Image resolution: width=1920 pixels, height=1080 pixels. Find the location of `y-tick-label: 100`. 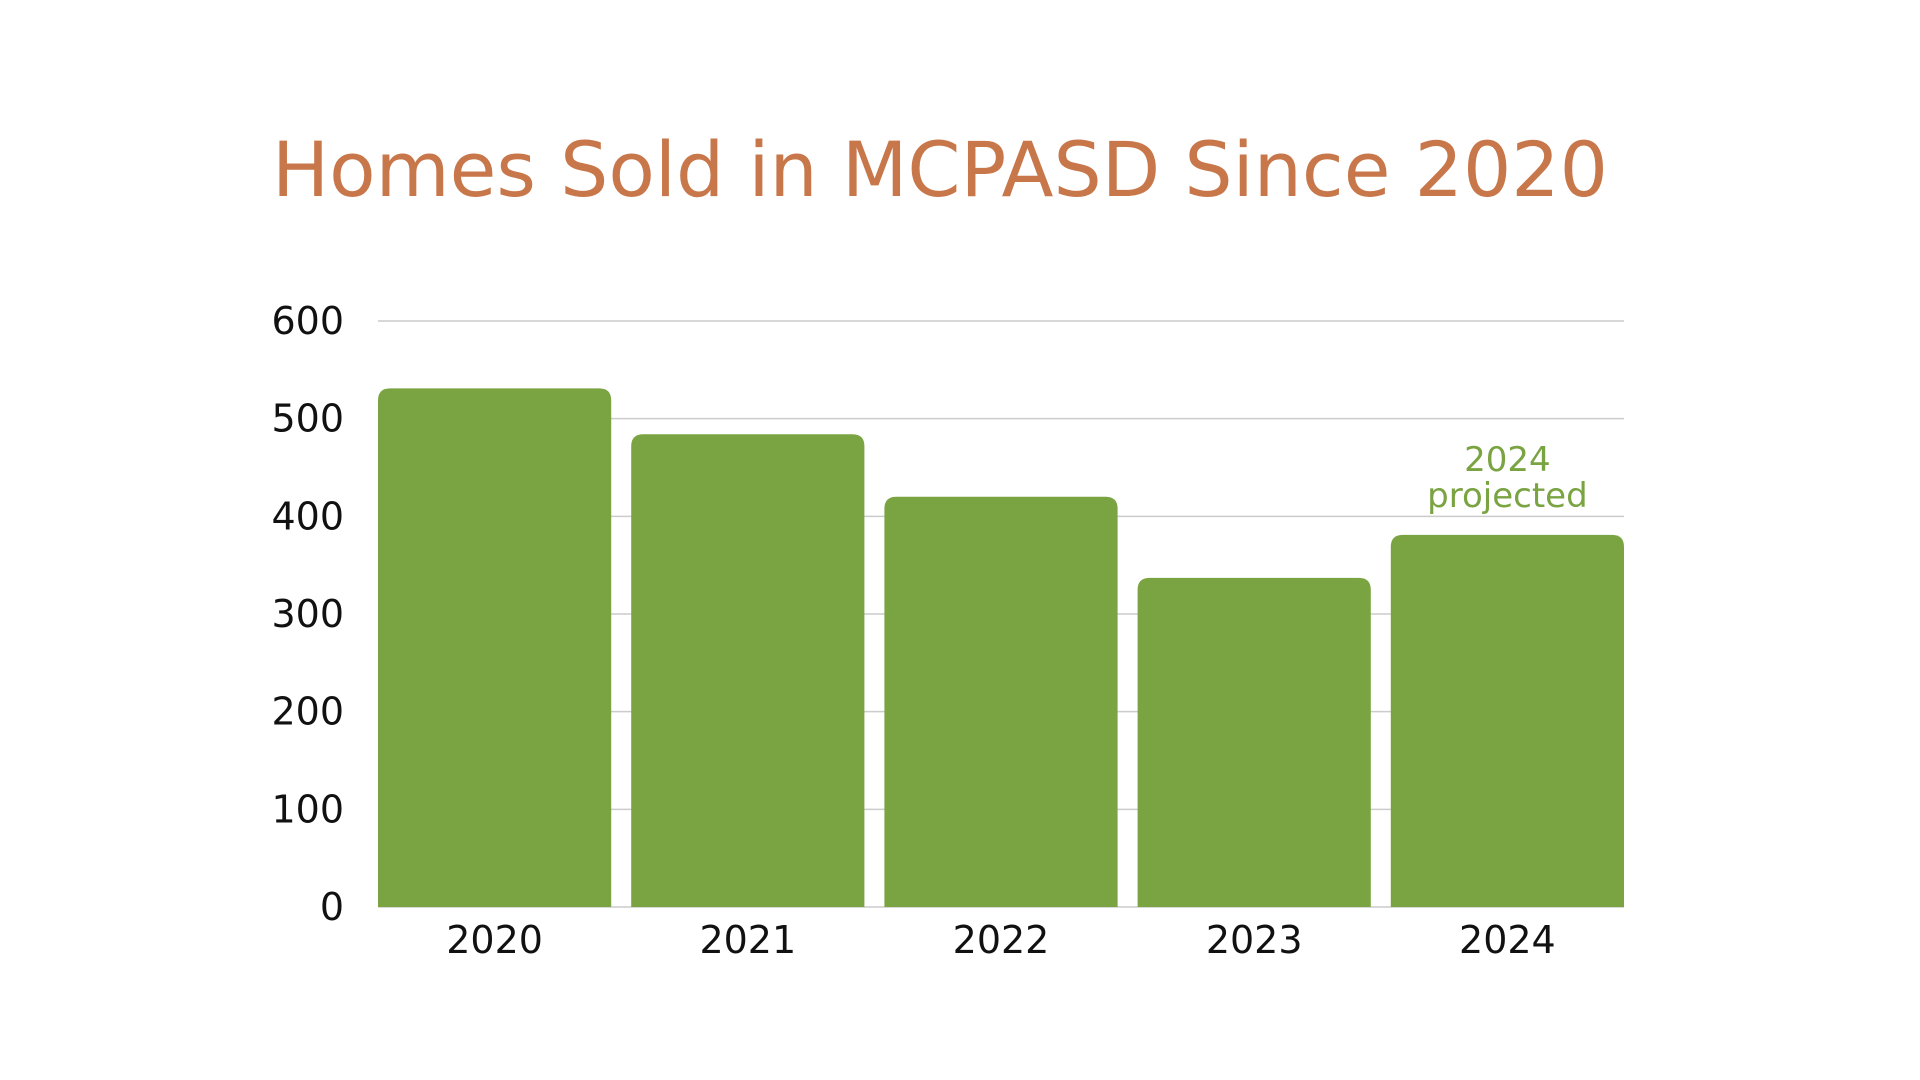

y-tick-label: 100 is located at coordinates (307, 809).